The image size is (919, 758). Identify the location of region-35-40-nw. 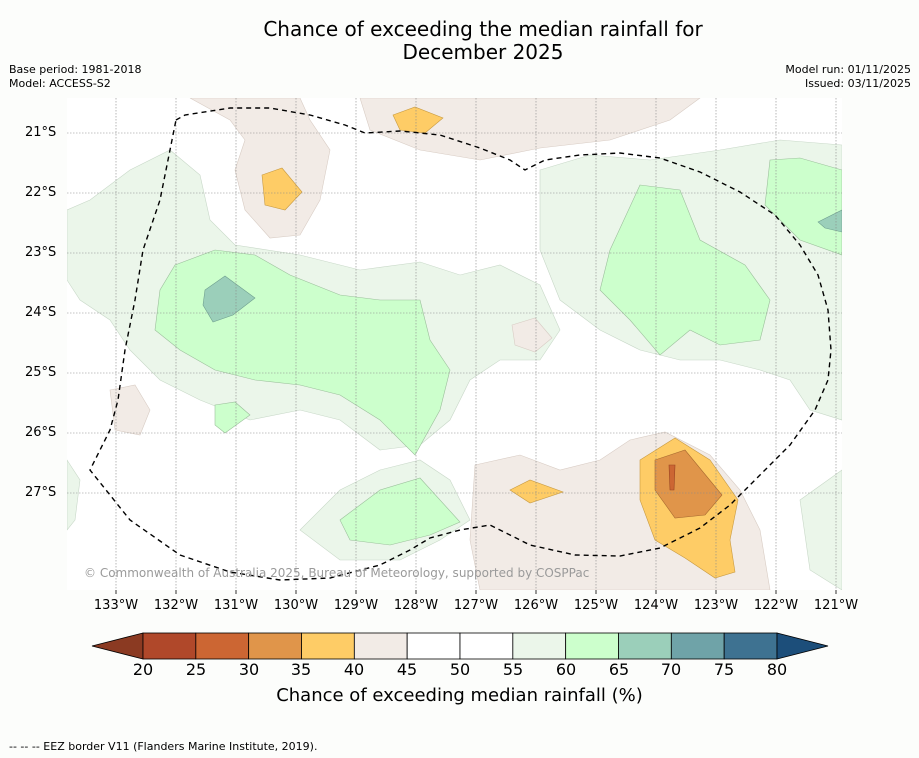
(282, 189).